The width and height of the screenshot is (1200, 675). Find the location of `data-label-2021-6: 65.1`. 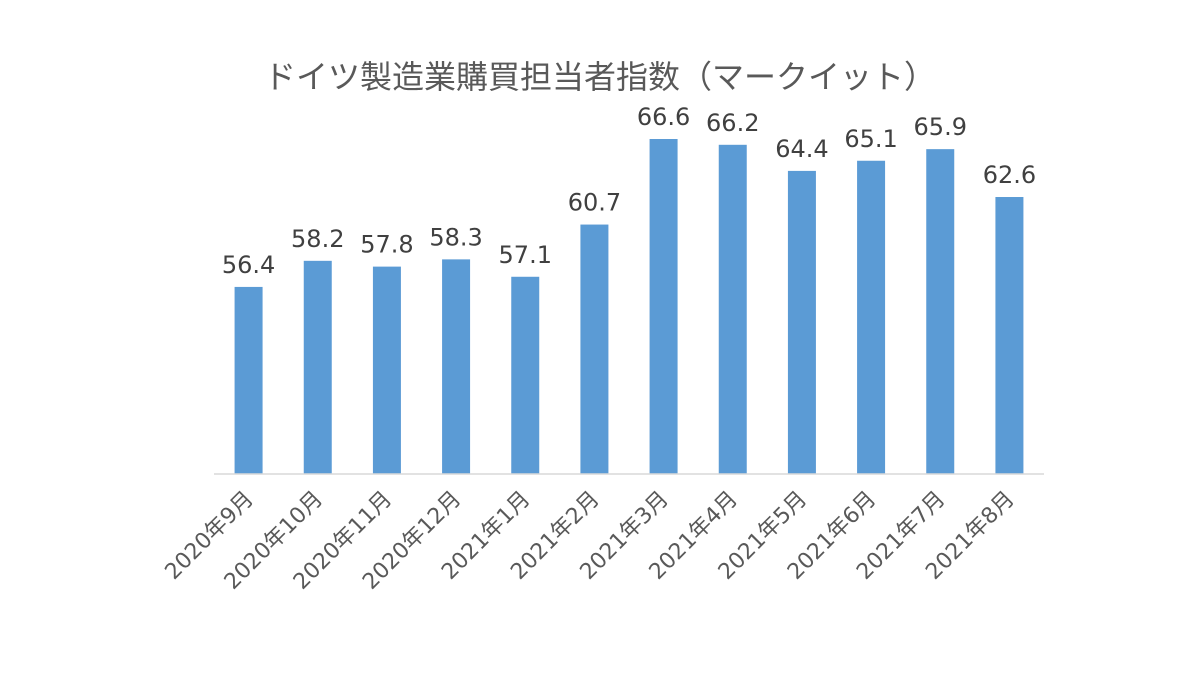

data-label-2021-6: 65.1 is located at coordinates (870, 139).